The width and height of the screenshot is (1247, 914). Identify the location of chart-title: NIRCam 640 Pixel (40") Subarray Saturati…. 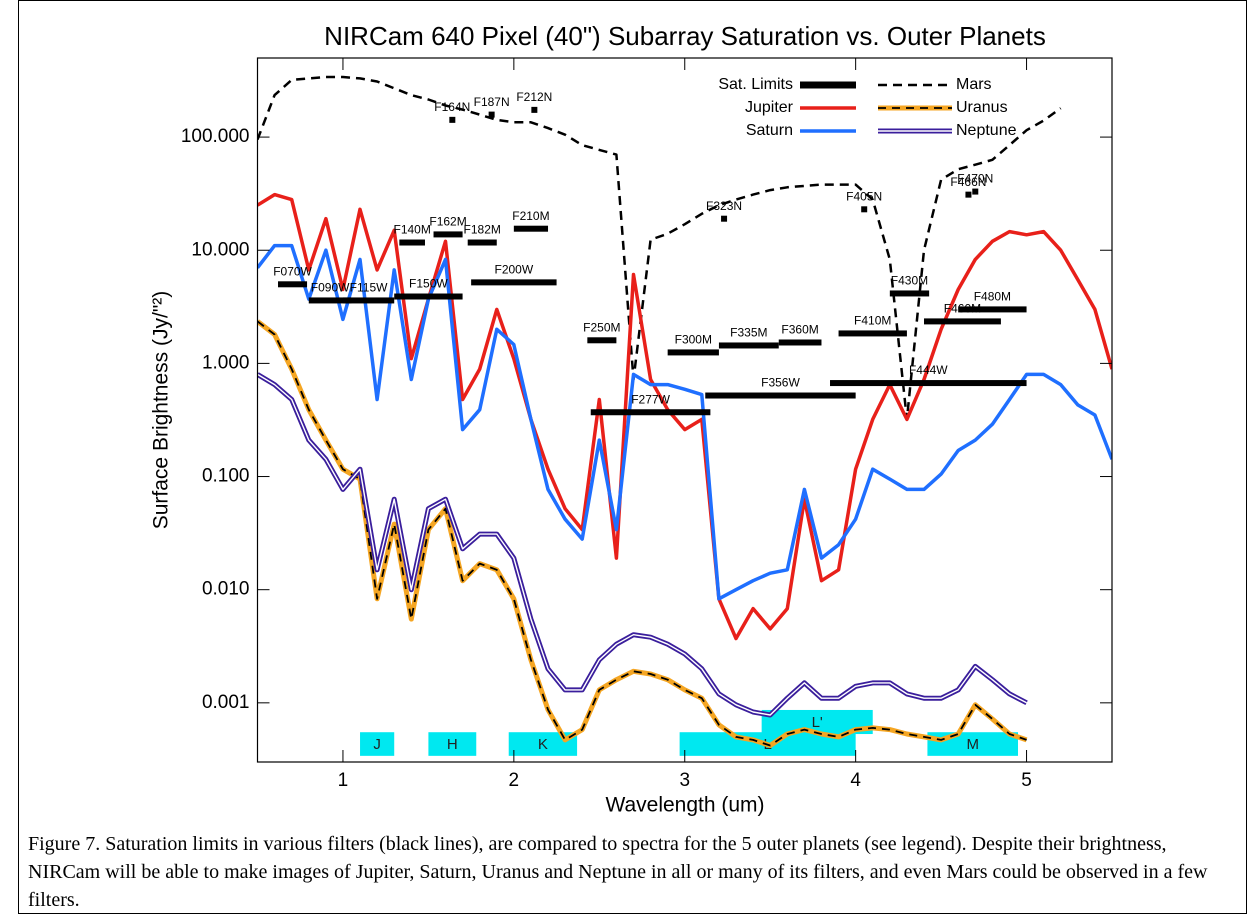
(685, 36).